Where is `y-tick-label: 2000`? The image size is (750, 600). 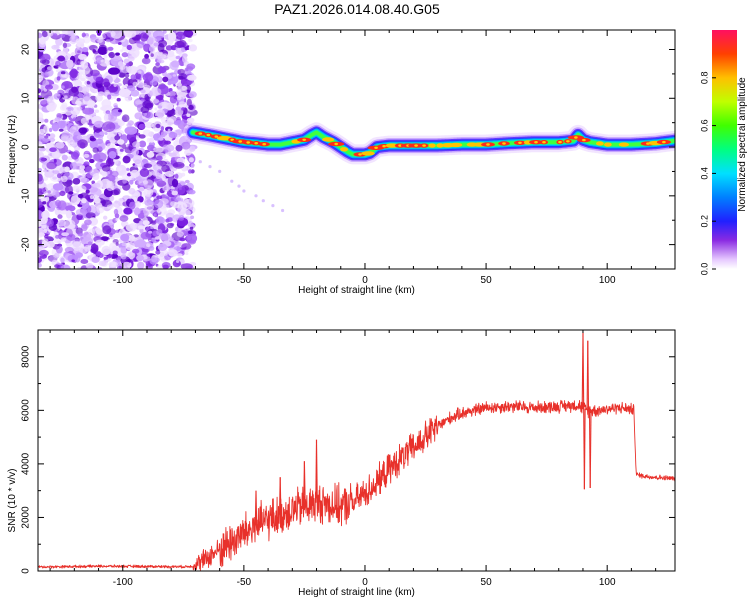 y-tick-label: 2000 is located at coordinates (26, 517).